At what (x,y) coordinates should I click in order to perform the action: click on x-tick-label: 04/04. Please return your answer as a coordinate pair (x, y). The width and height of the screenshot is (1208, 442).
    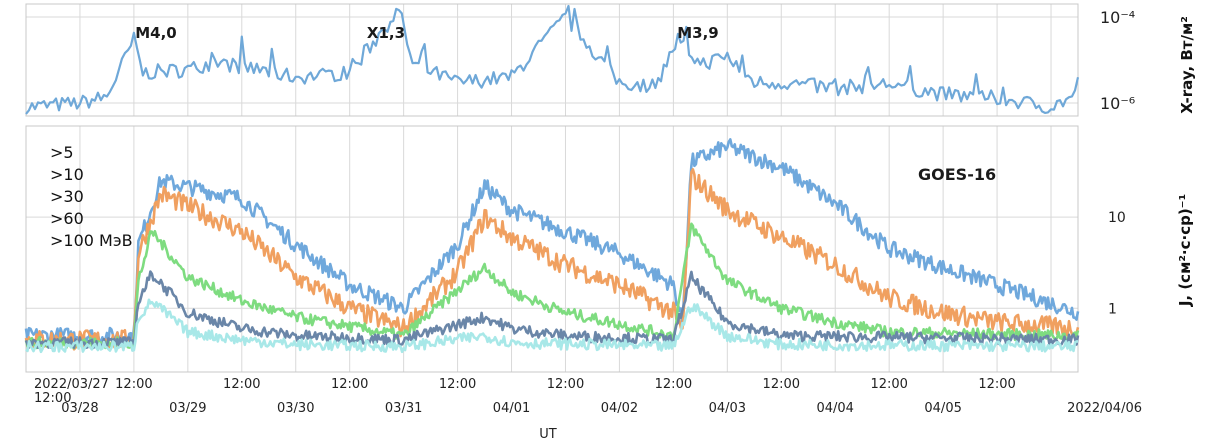
    Looking at the image, I should click on (834, 408).